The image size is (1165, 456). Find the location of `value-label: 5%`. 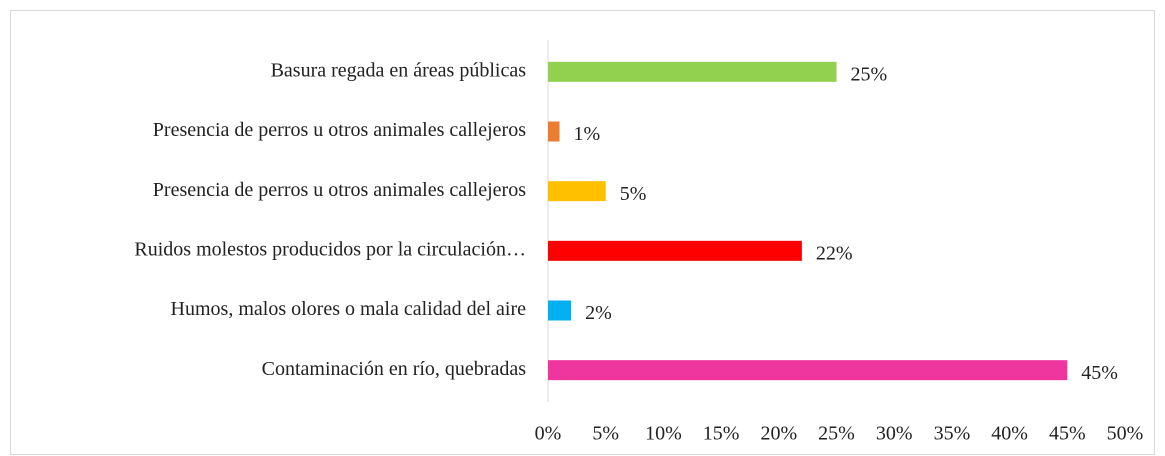

value-label: 5% is located at coordinates (633, 194).